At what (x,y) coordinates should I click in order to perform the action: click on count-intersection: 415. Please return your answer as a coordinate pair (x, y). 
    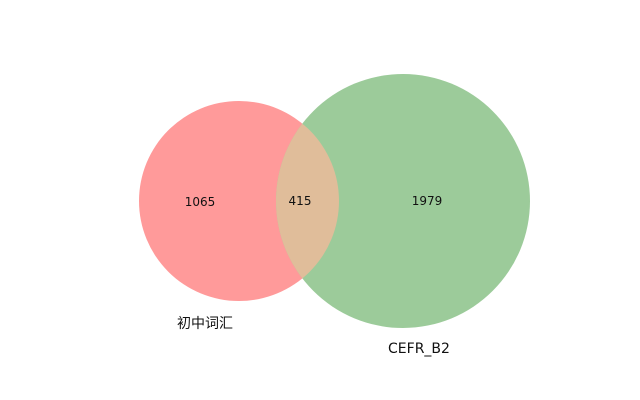
    Looking at the image, I should click on (300, 201).